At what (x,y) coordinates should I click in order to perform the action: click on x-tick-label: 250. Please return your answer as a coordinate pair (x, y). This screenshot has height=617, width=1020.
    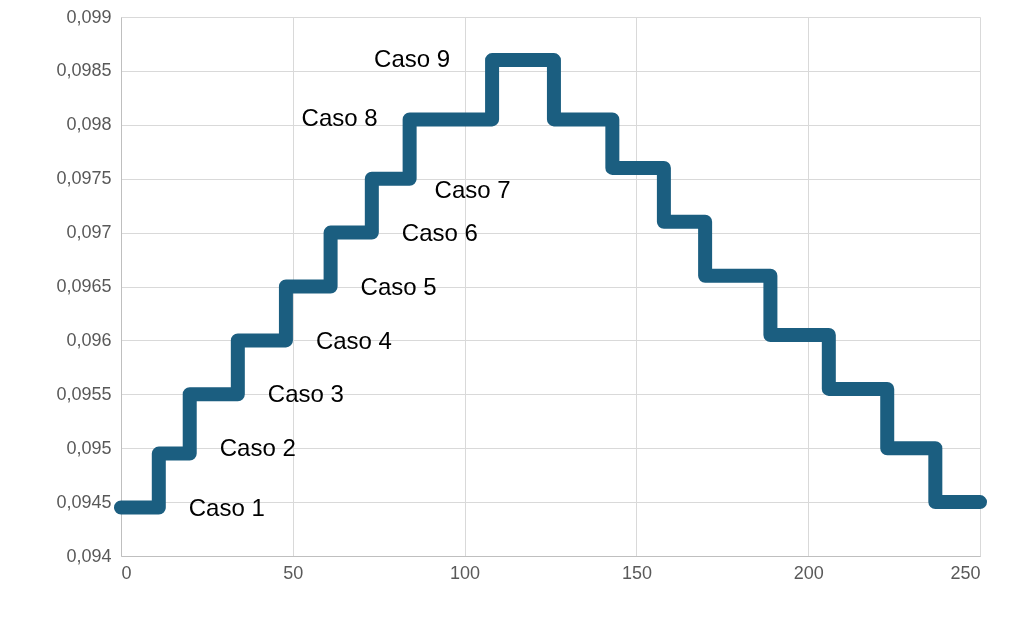
    Looking at the image, I should click on (965, 572).